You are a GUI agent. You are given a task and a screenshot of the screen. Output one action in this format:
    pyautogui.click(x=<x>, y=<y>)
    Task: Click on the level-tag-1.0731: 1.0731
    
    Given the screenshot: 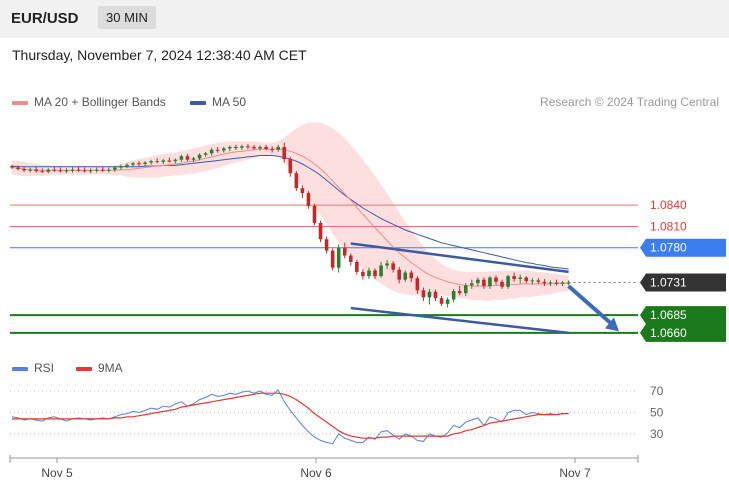 What is the action you would take?
    pyautogui.click(x=683, y=282)
    